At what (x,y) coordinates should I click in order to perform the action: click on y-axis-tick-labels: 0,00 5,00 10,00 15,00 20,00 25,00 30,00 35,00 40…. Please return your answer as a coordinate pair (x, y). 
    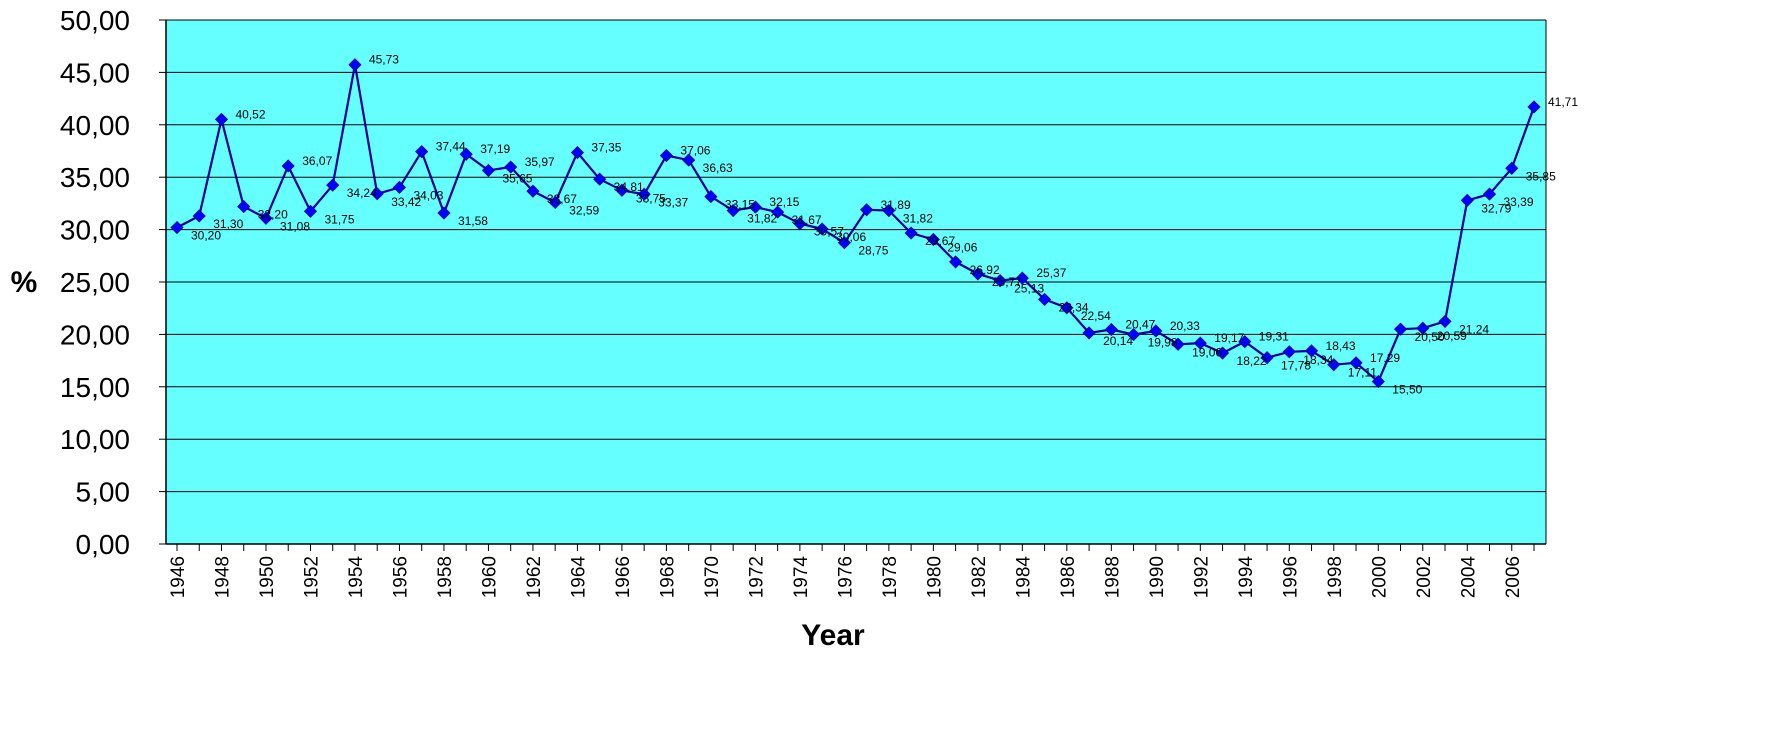
    Looking at the image, I should click on (95, 282).